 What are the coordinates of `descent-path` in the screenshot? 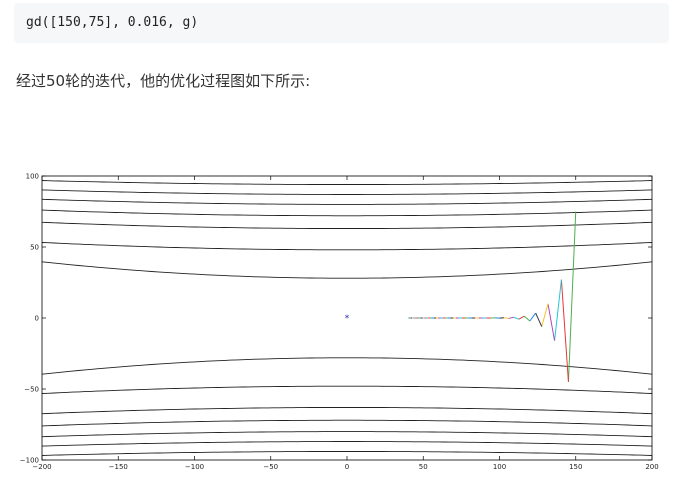 It's located at (491, 297).